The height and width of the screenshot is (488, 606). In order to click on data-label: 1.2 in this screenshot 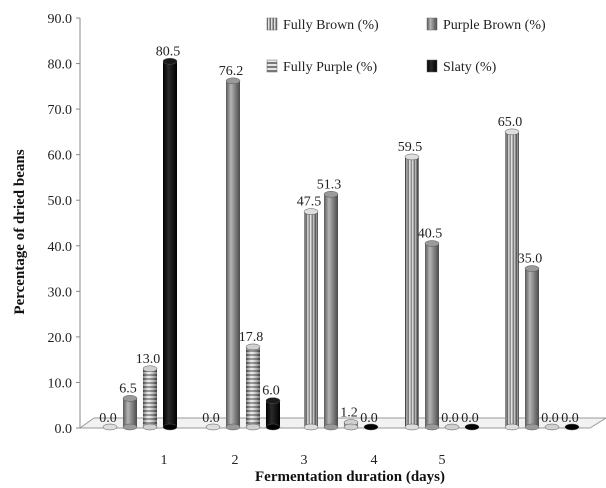, I will do `click(349, 413)`.